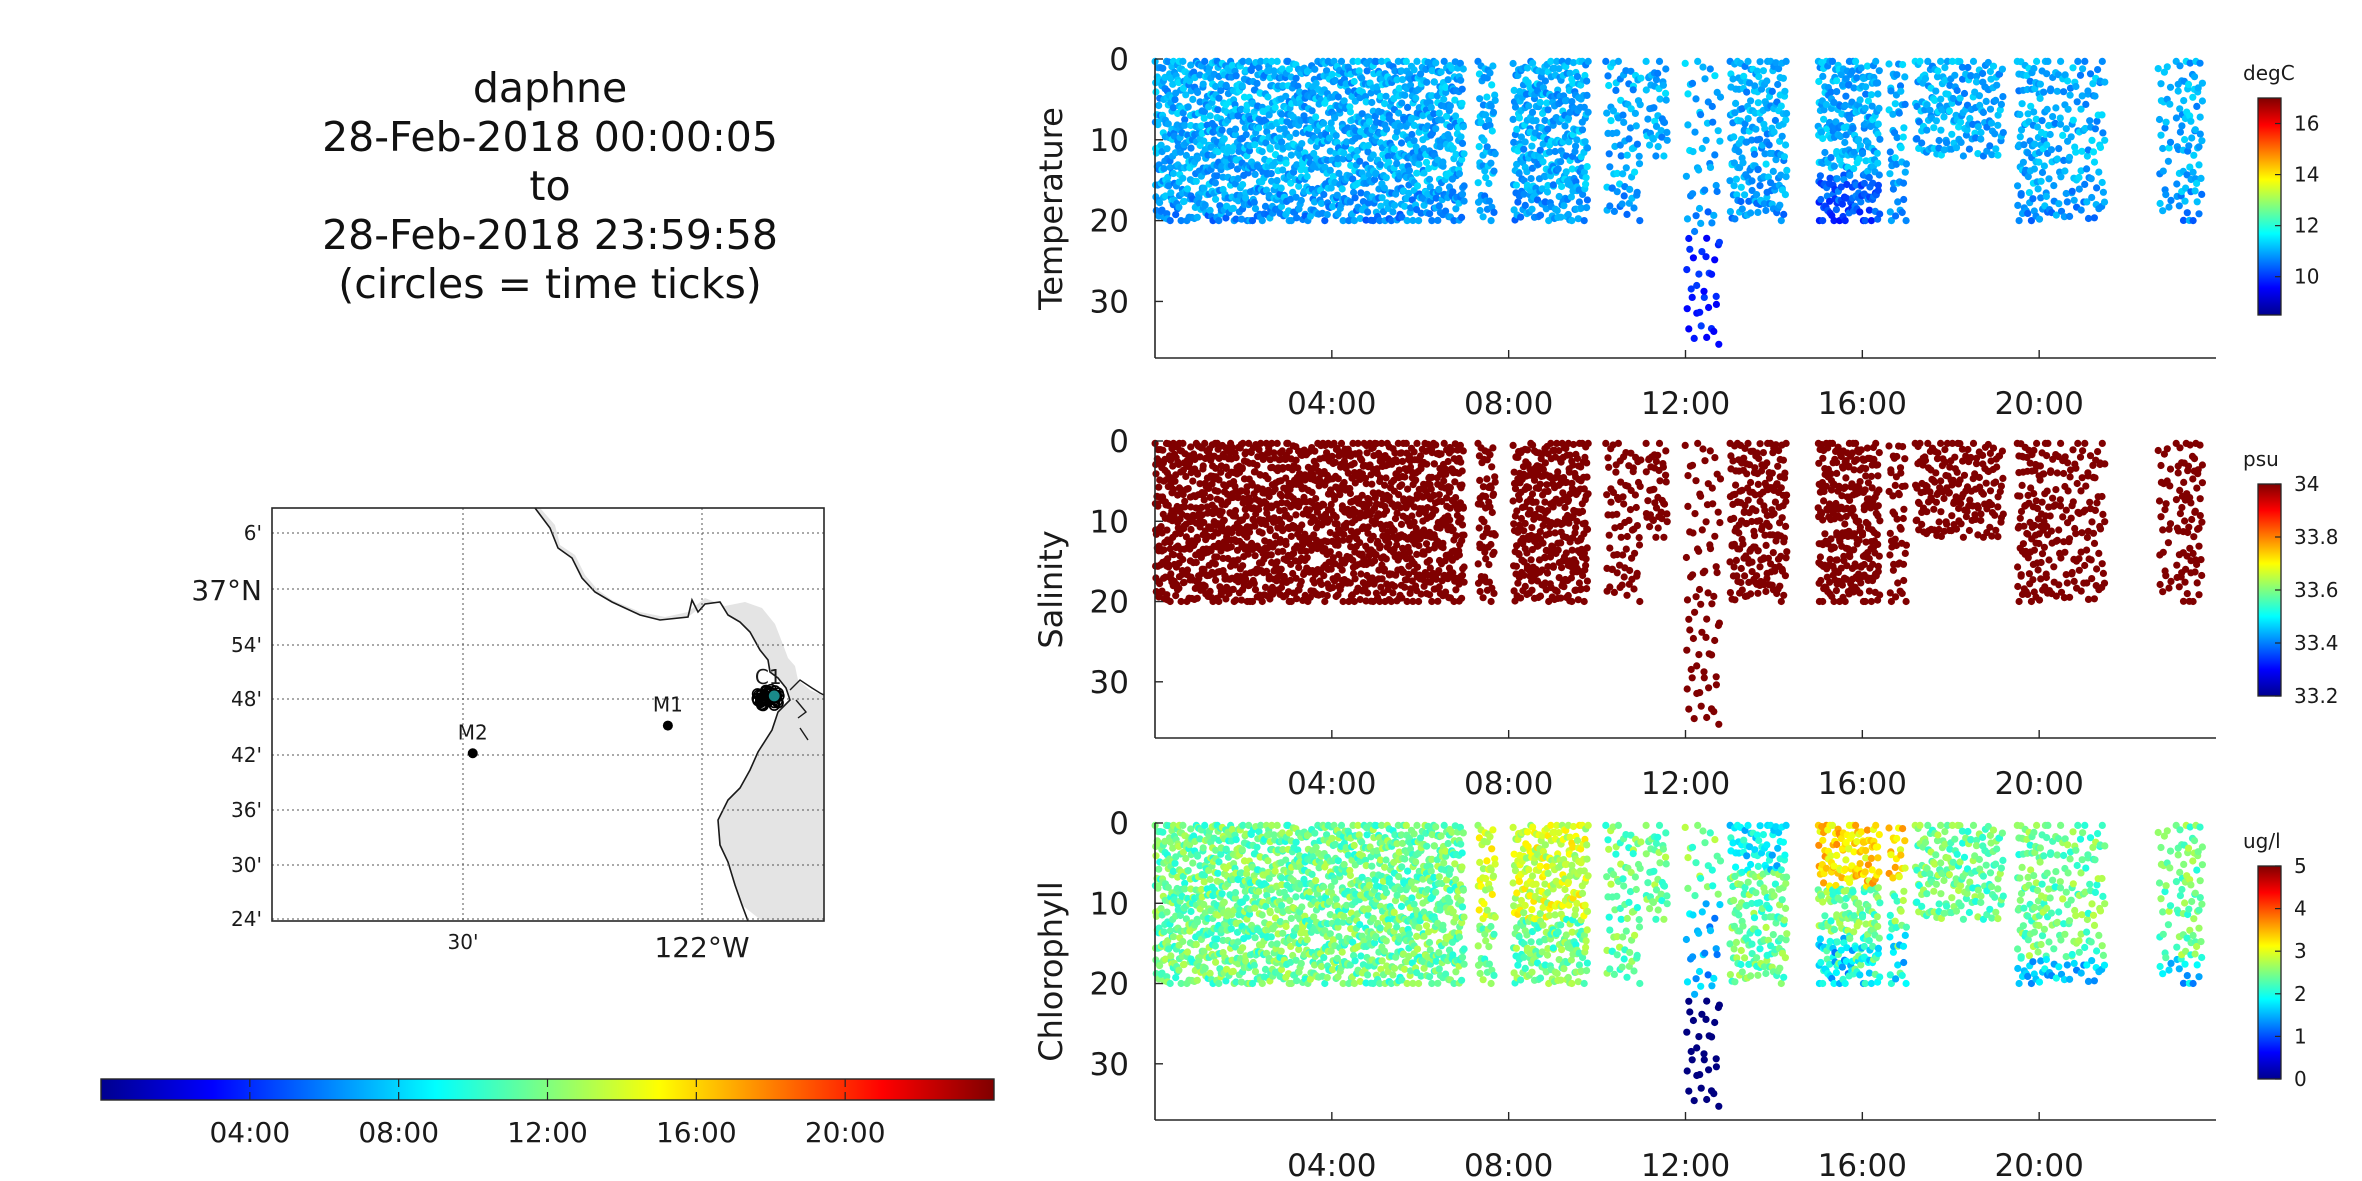 Image resolution: width=2362 pixels, height=1181 pixels. I want to click on salinity-points, so click(1678, 583).